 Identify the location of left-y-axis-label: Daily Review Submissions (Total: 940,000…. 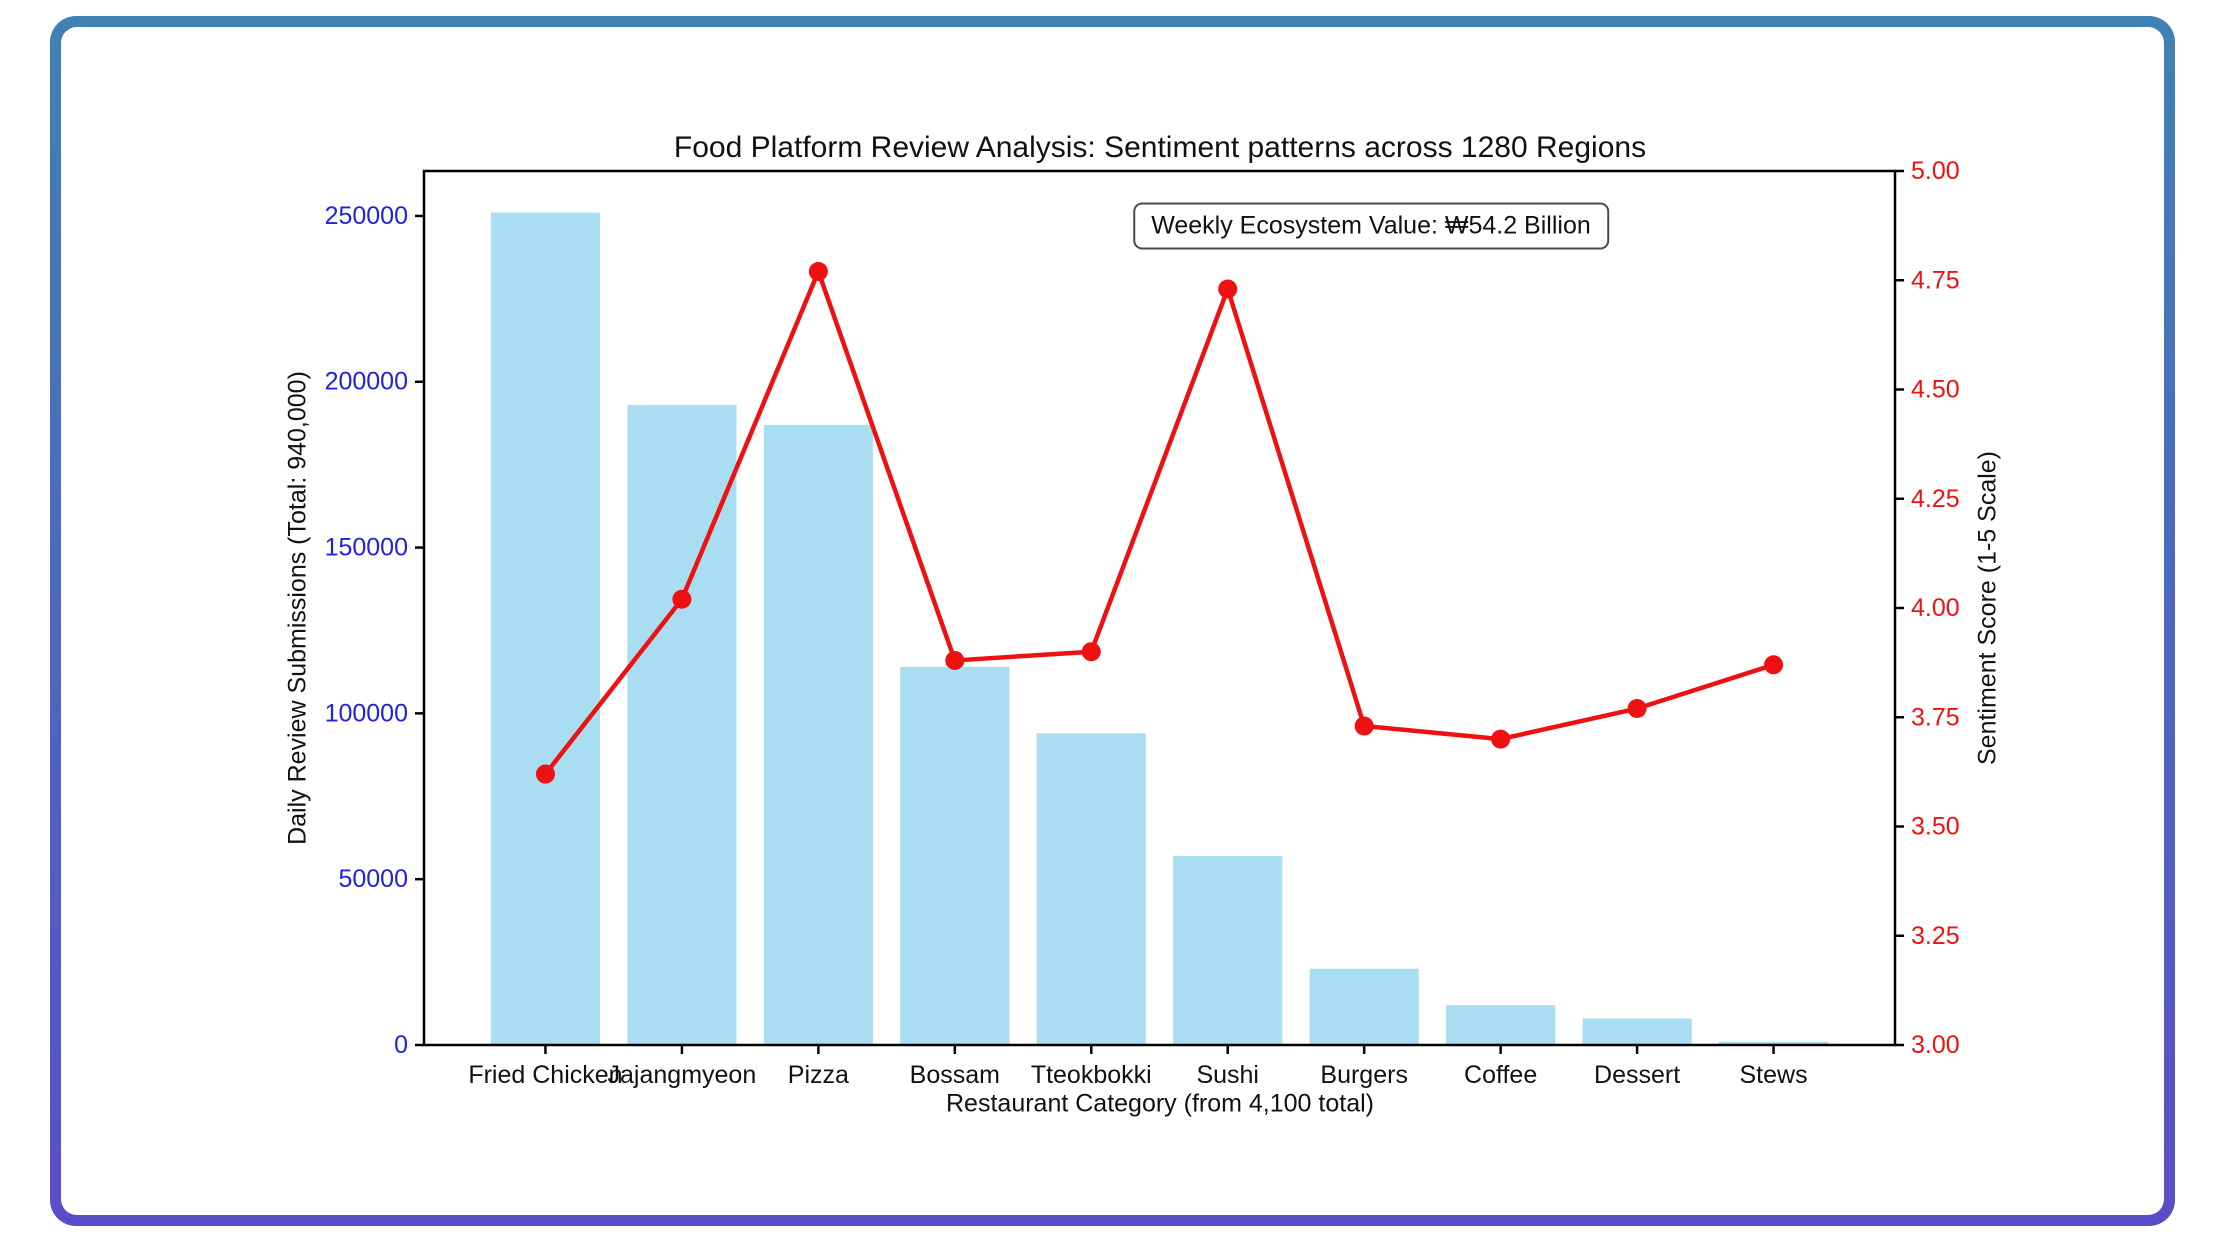
(297, 608).